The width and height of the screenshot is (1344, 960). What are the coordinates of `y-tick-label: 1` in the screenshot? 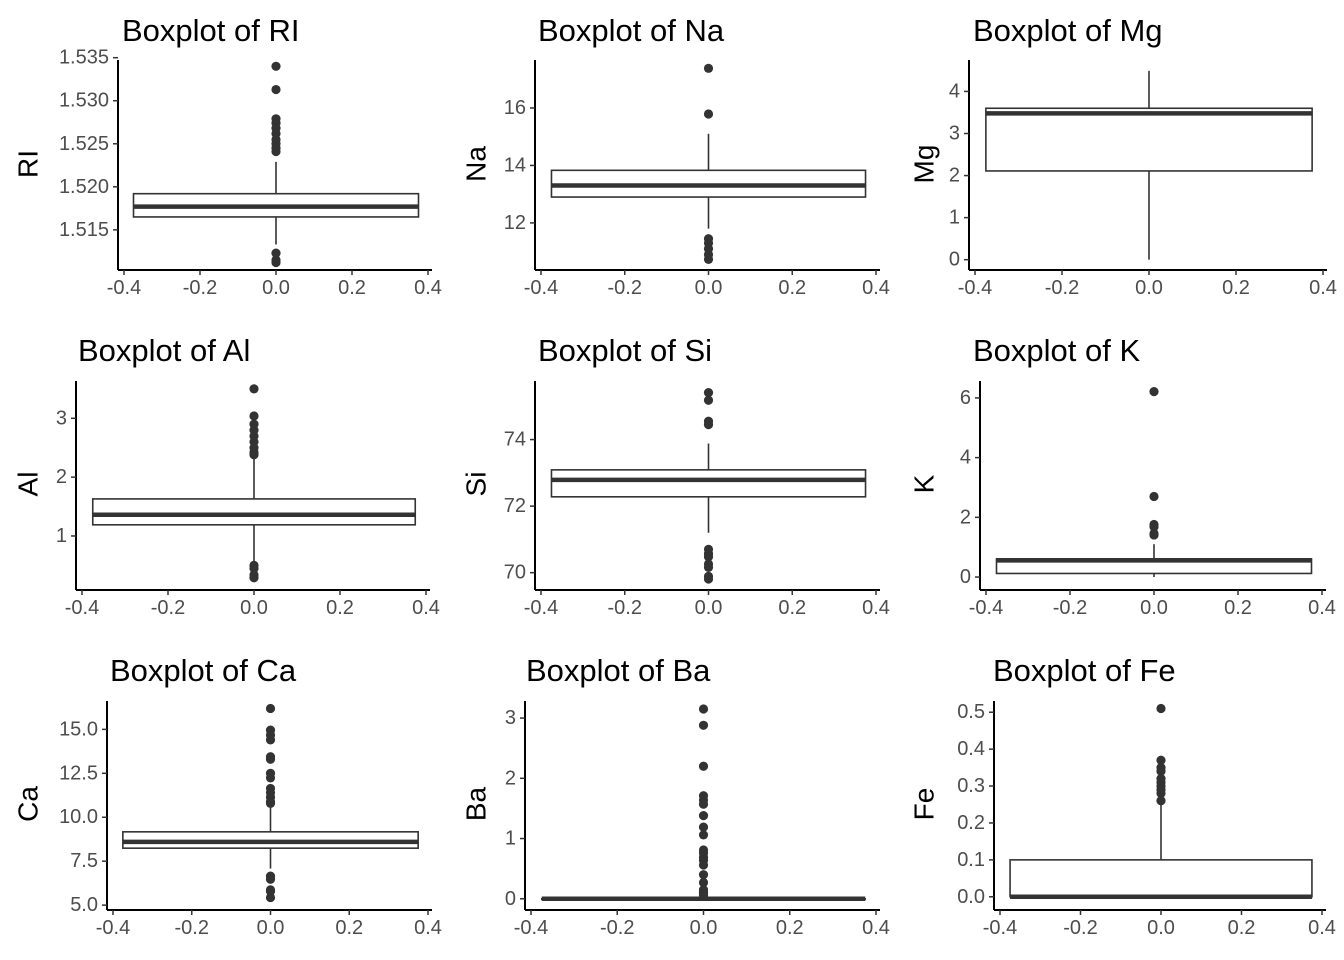 It's located at (61, 536).